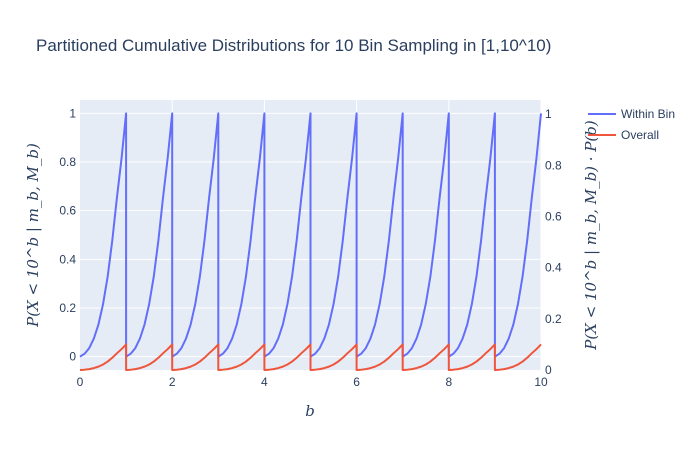 This screenshot has width=700, height=450. What do you see at coordinates (67, 234) in the screenshot?
I see `y-axis-left-ticks: 0 0.2 0.4 0.6 0.8 1` at bounding box center [67, 234].